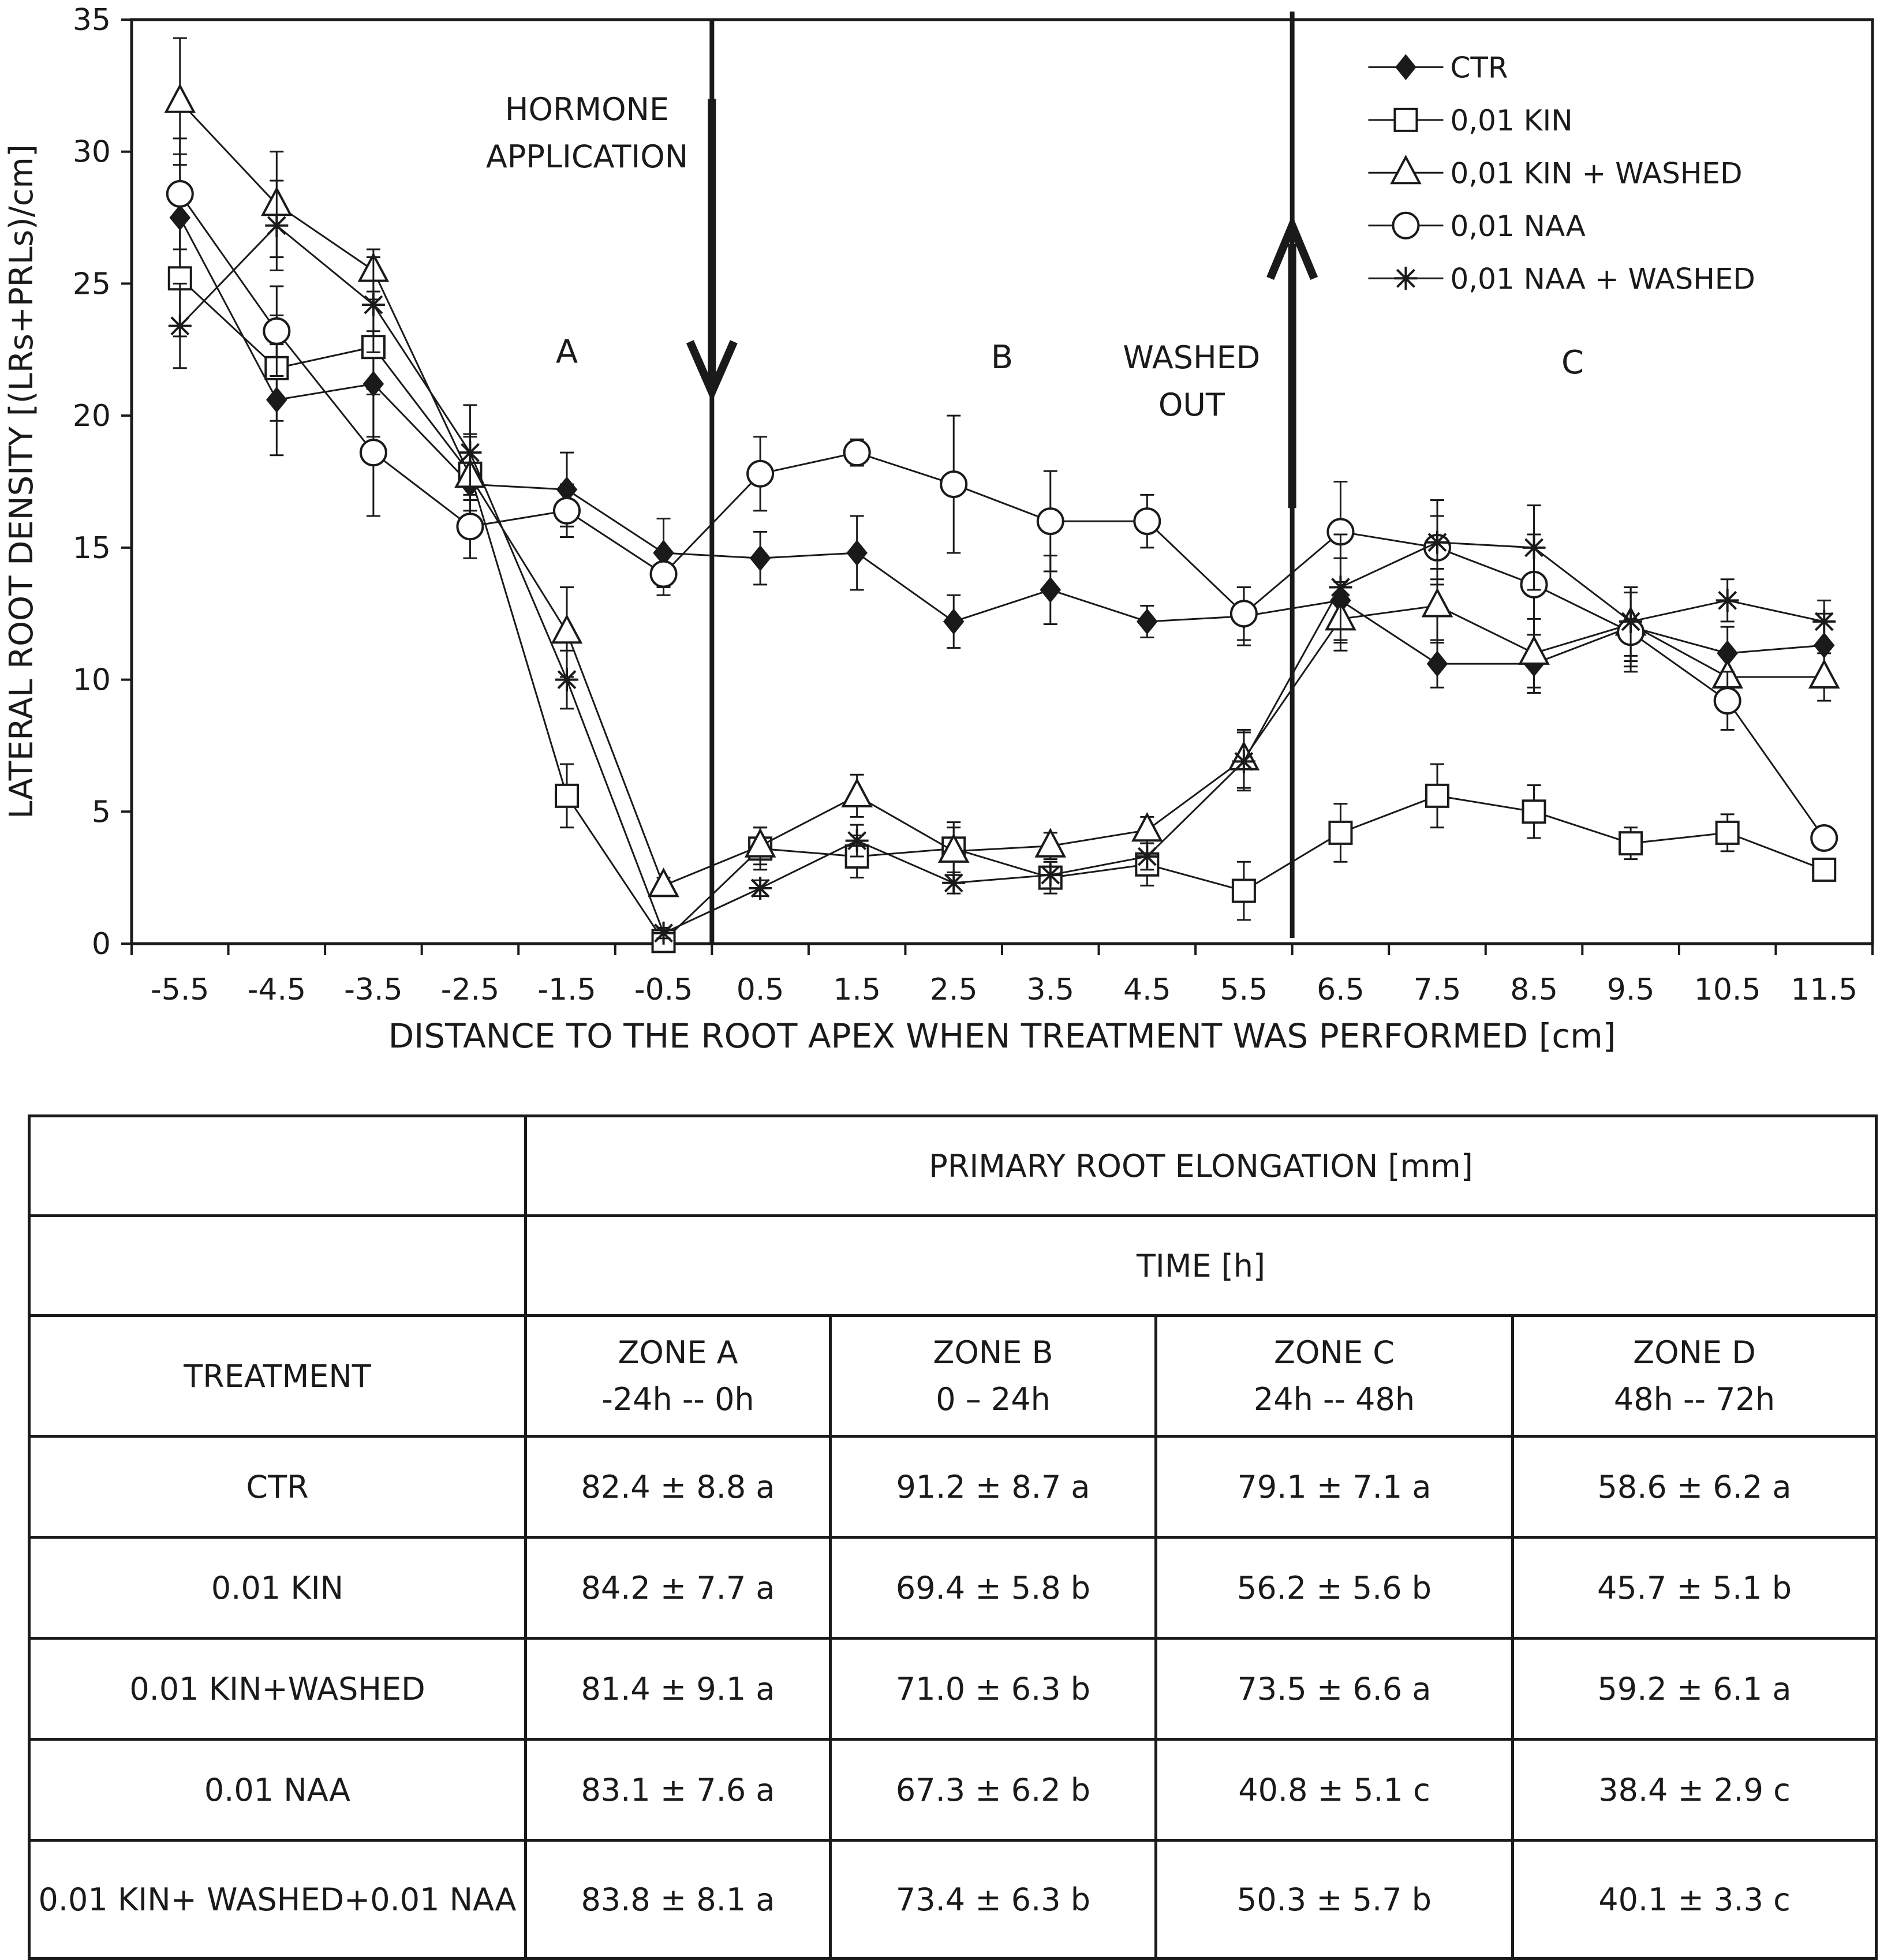  Describe the element at coordinates (567, 989) in the screenshot. I see `x-tick-label: -1.5` at that location.